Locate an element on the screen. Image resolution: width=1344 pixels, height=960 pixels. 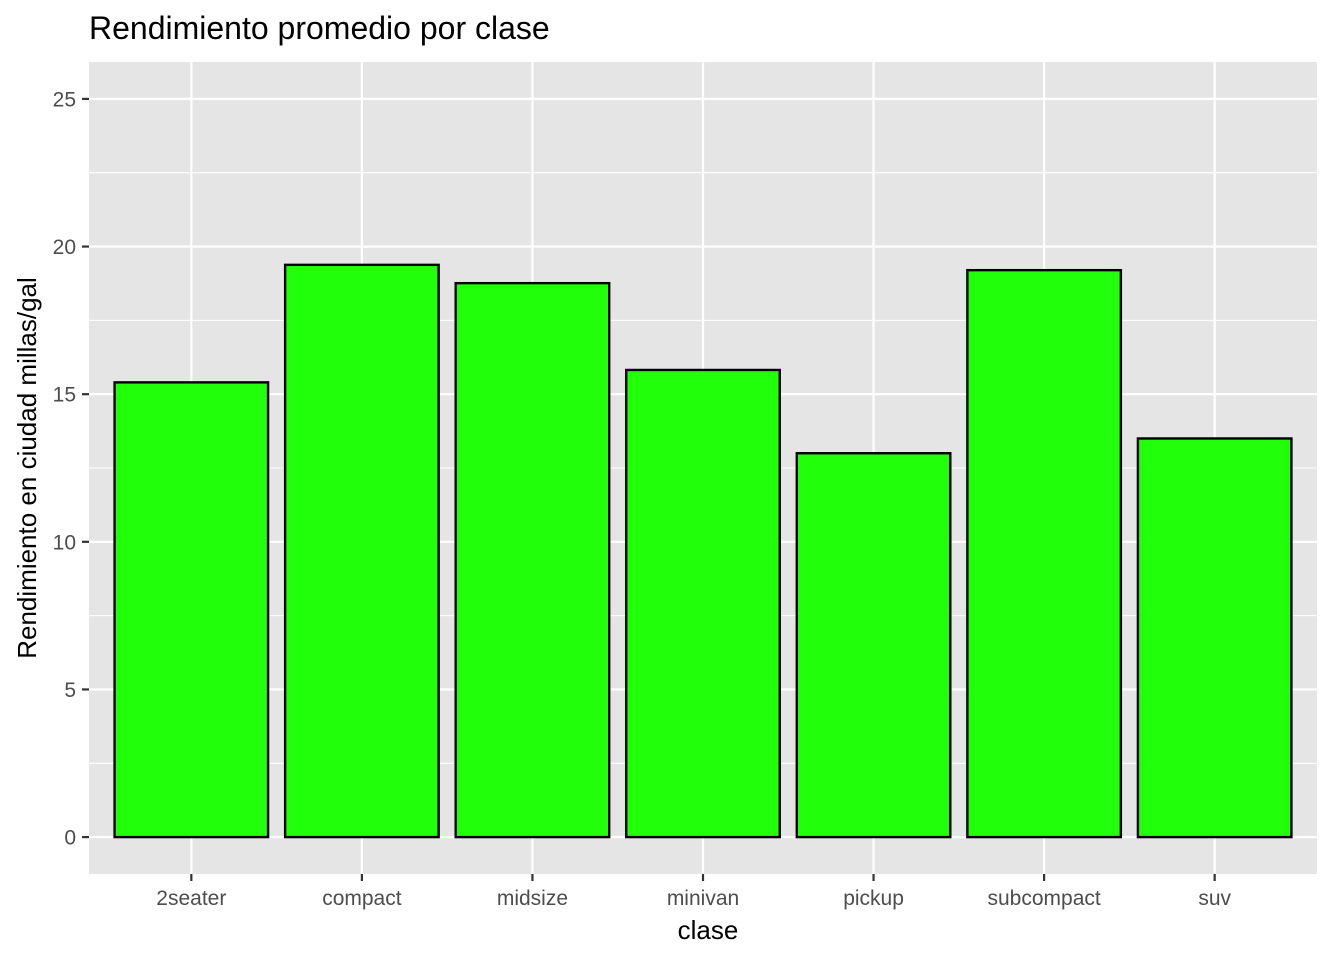
x-tick-label: suv is located at coordinates (1214, 898).